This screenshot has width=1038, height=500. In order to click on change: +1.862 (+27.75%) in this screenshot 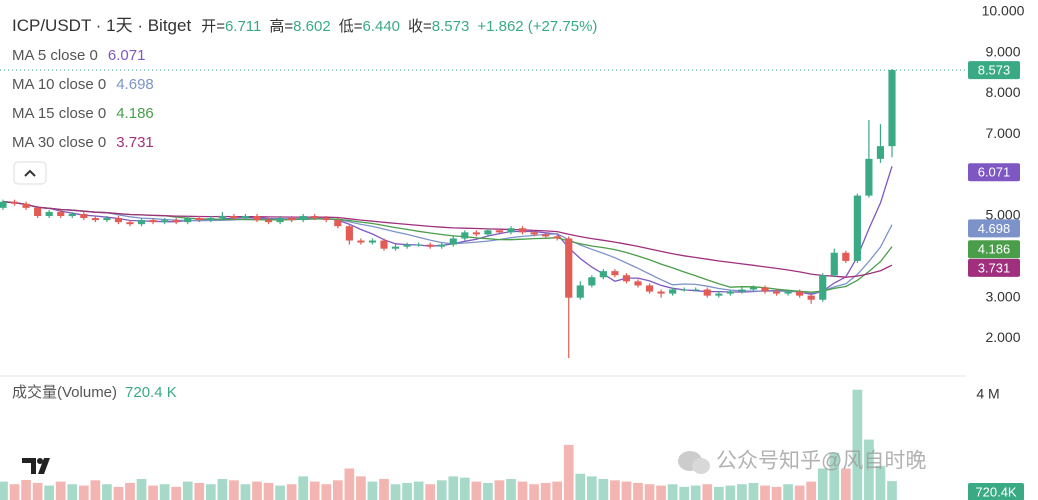, I will do `click(537, 26)`.